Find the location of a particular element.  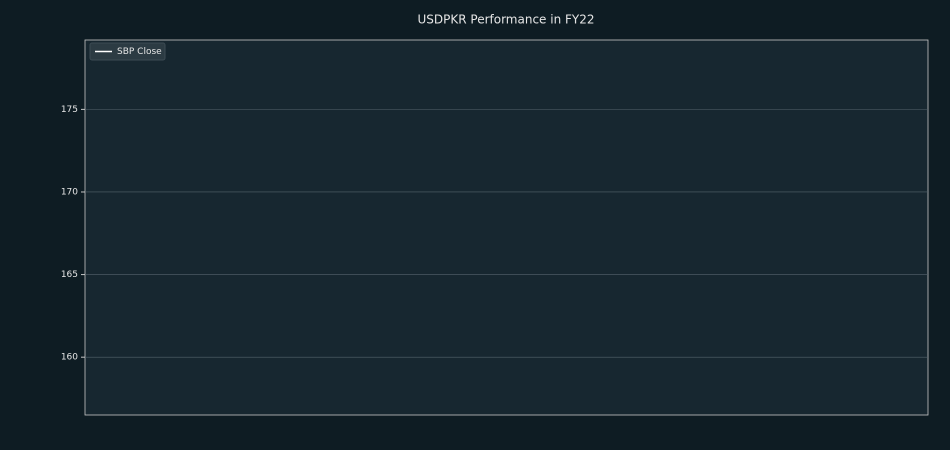

legend-box is located at coordinates (127, 51).